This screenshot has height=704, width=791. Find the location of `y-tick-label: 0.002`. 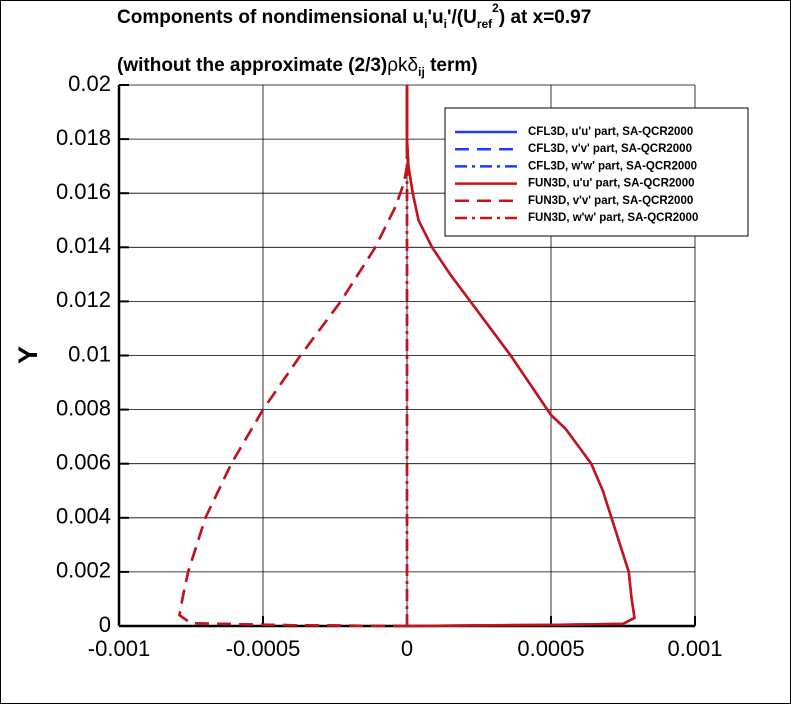

y-tick-label: 0.002 is located at coordinates (83, 570).